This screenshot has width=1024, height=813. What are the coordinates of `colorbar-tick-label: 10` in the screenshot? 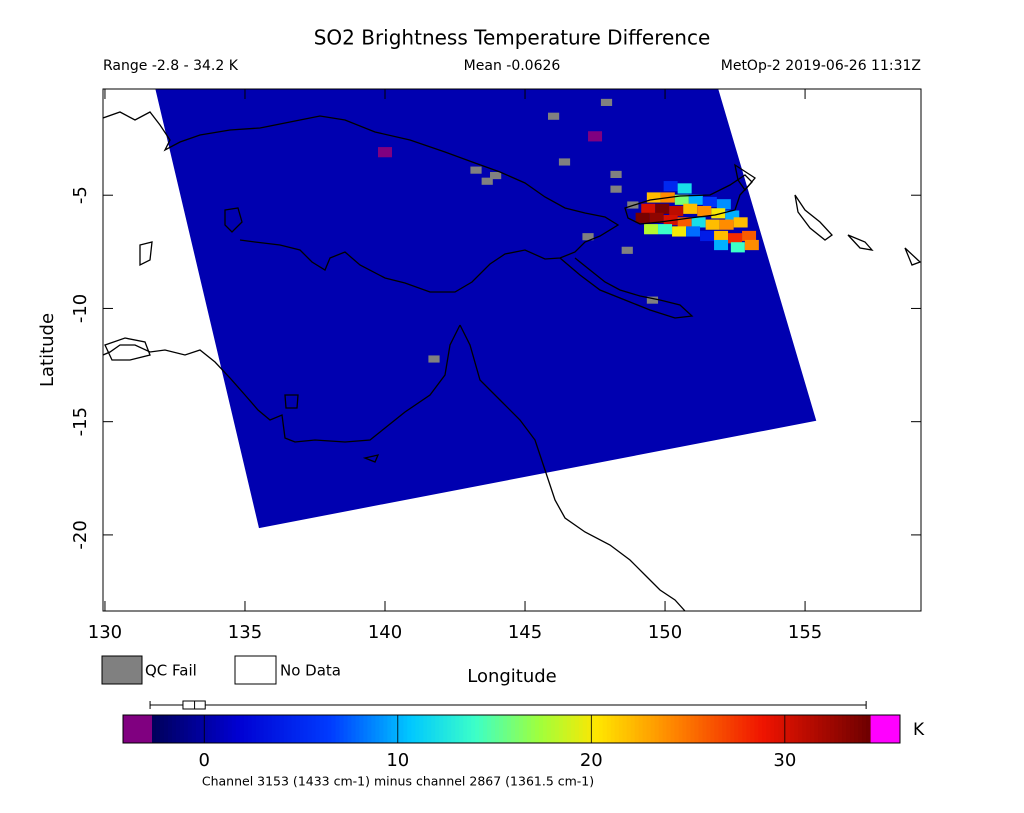 It's located at (397, 760).